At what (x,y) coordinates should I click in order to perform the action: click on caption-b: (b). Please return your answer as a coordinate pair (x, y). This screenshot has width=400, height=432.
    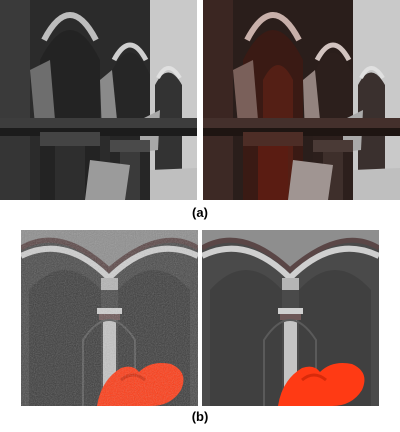
    Looking at the image, I should click on (200, 416).